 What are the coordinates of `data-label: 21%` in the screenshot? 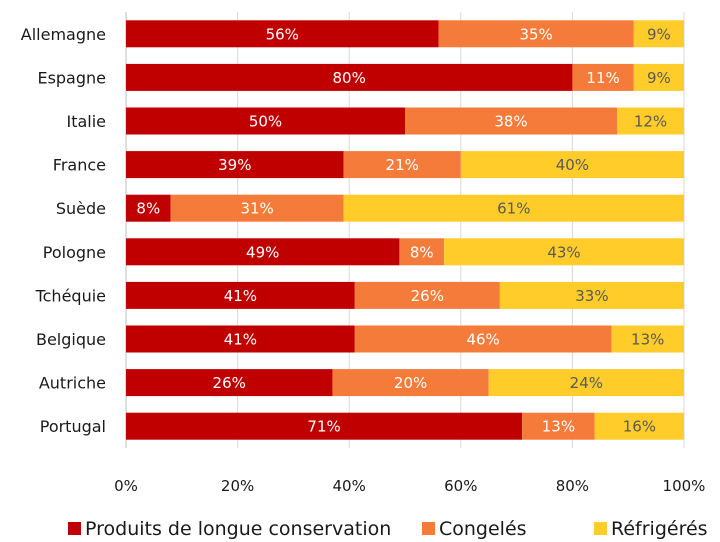 It's located at (402, 165).